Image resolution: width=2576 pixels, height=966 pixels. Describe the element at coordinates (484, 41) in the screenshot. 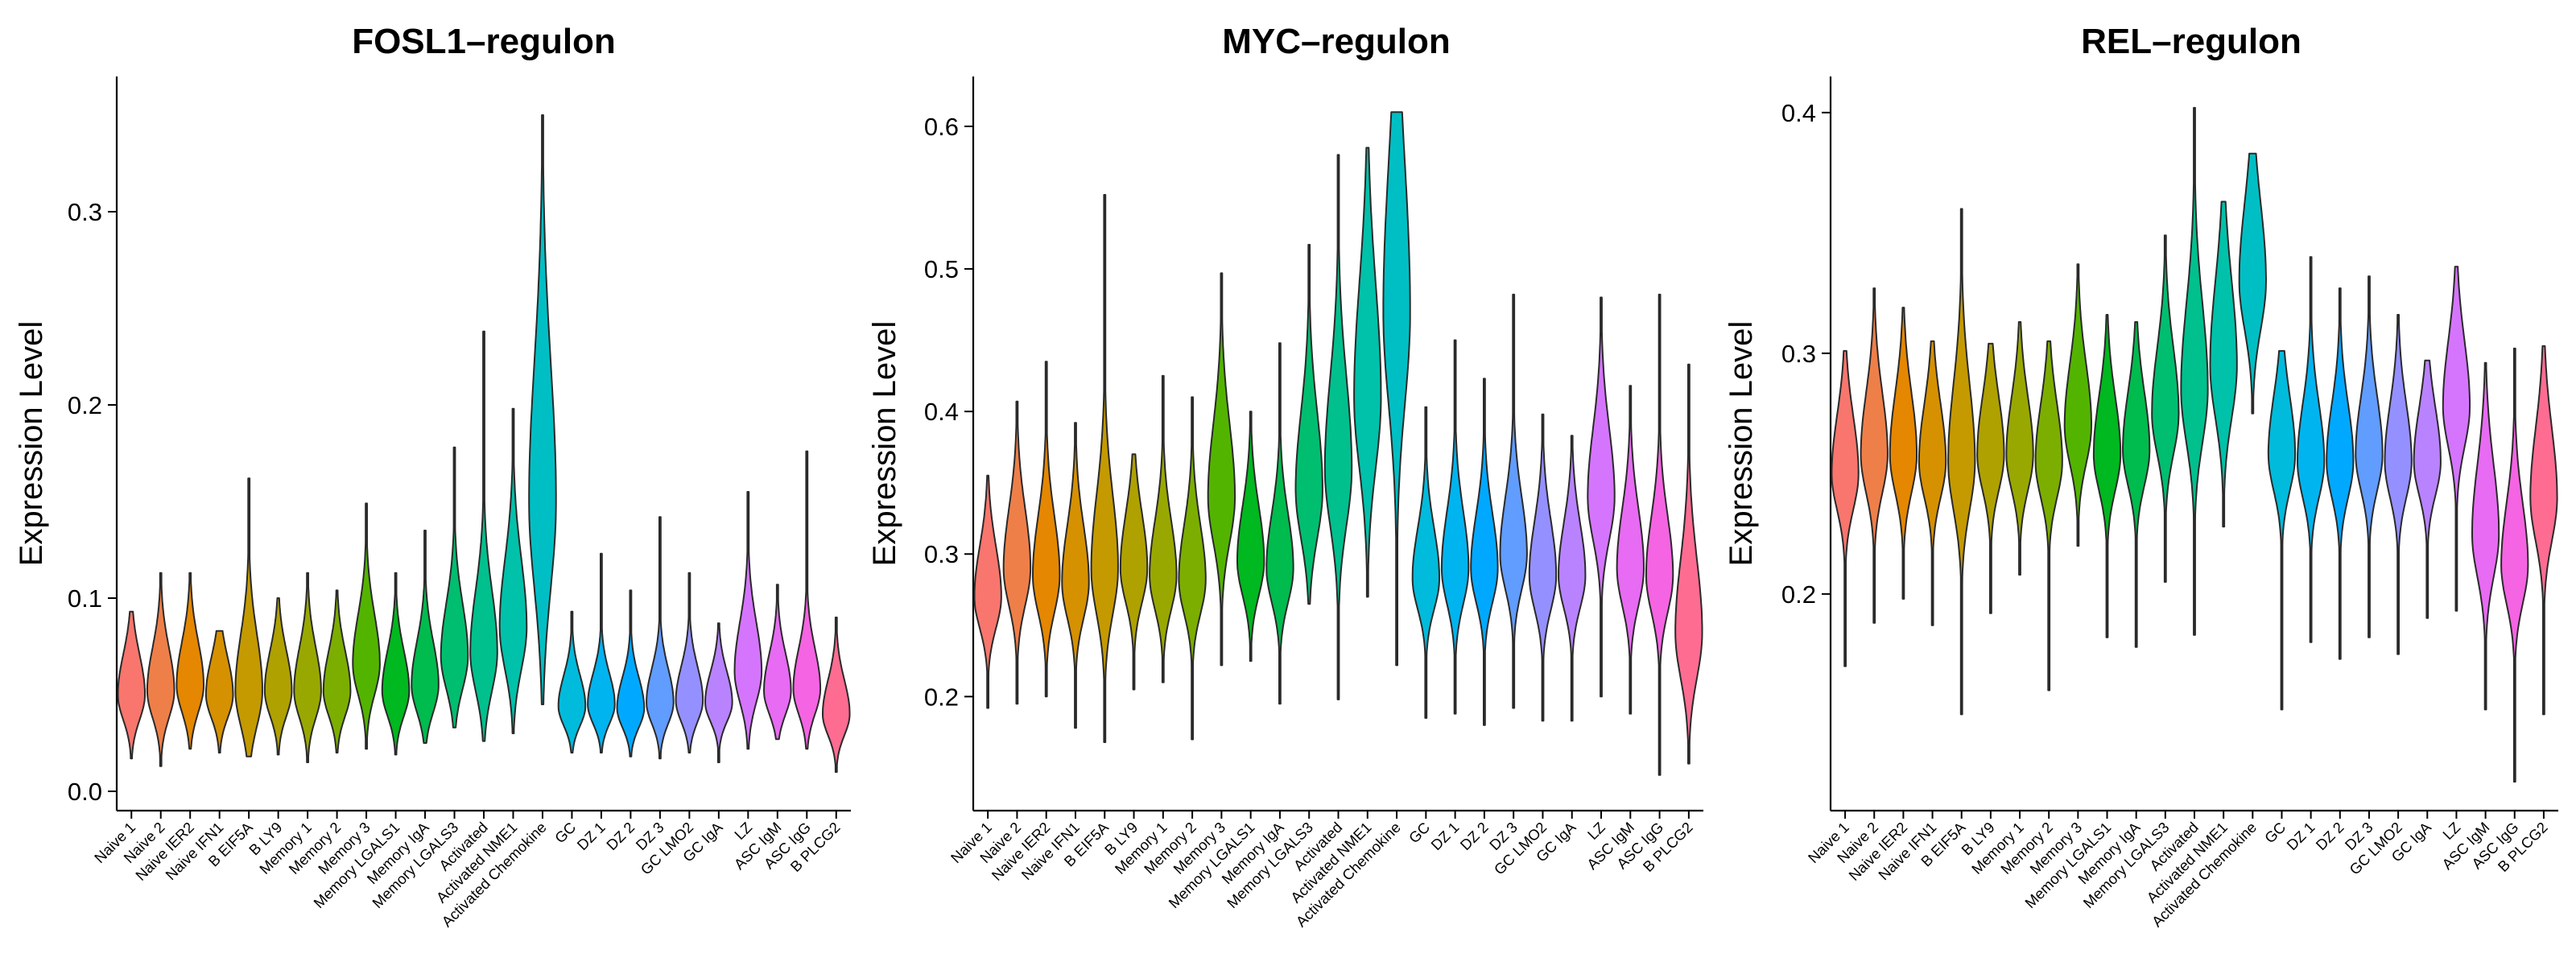

I see `panel-title: FOSL1–regulon` at that location.